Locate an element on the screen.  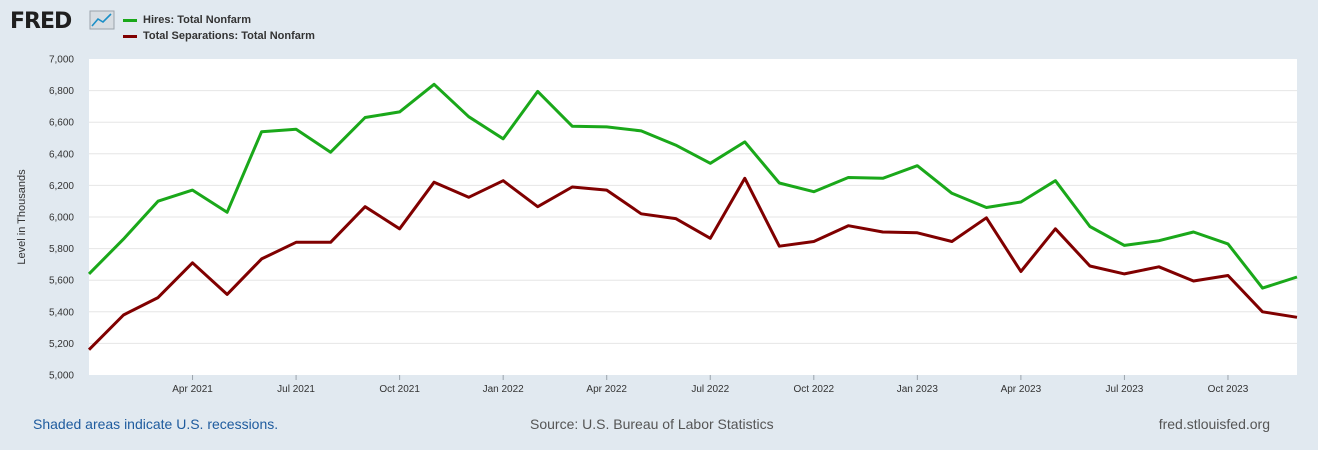
y-tick-label: 5,200 is located at coordinates (61, 344).